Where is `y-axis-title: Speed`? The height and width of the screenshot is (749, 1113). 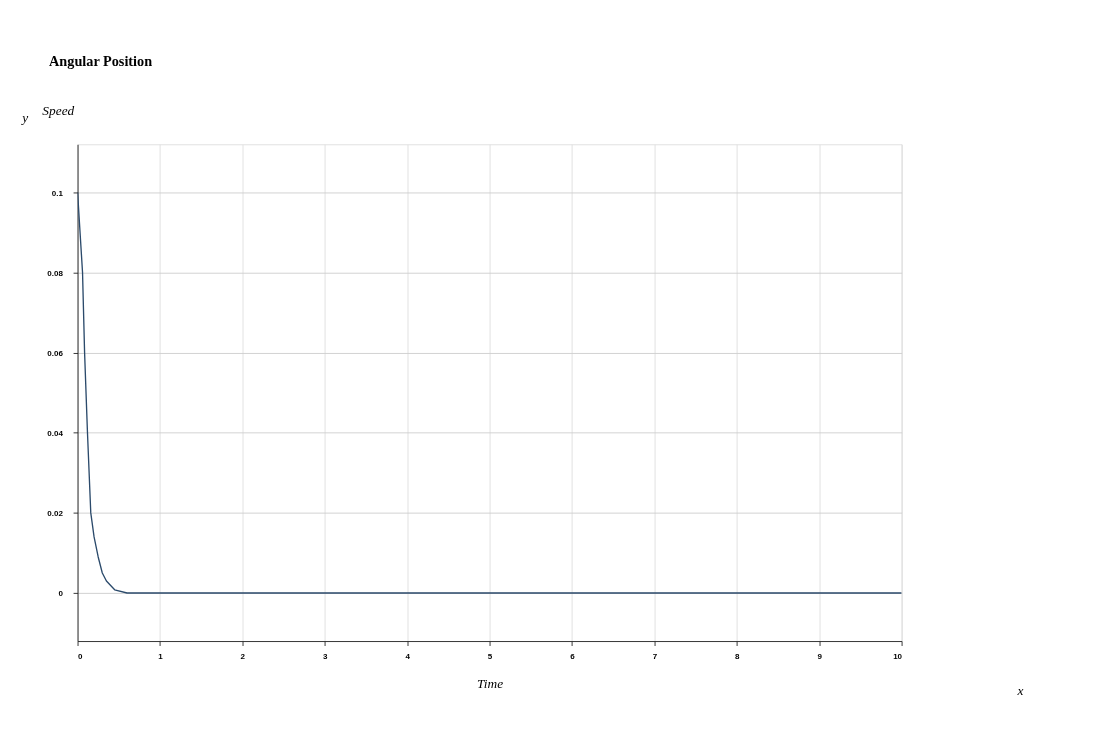
y-axis-title: Speed is located at coordinates (58, 111).